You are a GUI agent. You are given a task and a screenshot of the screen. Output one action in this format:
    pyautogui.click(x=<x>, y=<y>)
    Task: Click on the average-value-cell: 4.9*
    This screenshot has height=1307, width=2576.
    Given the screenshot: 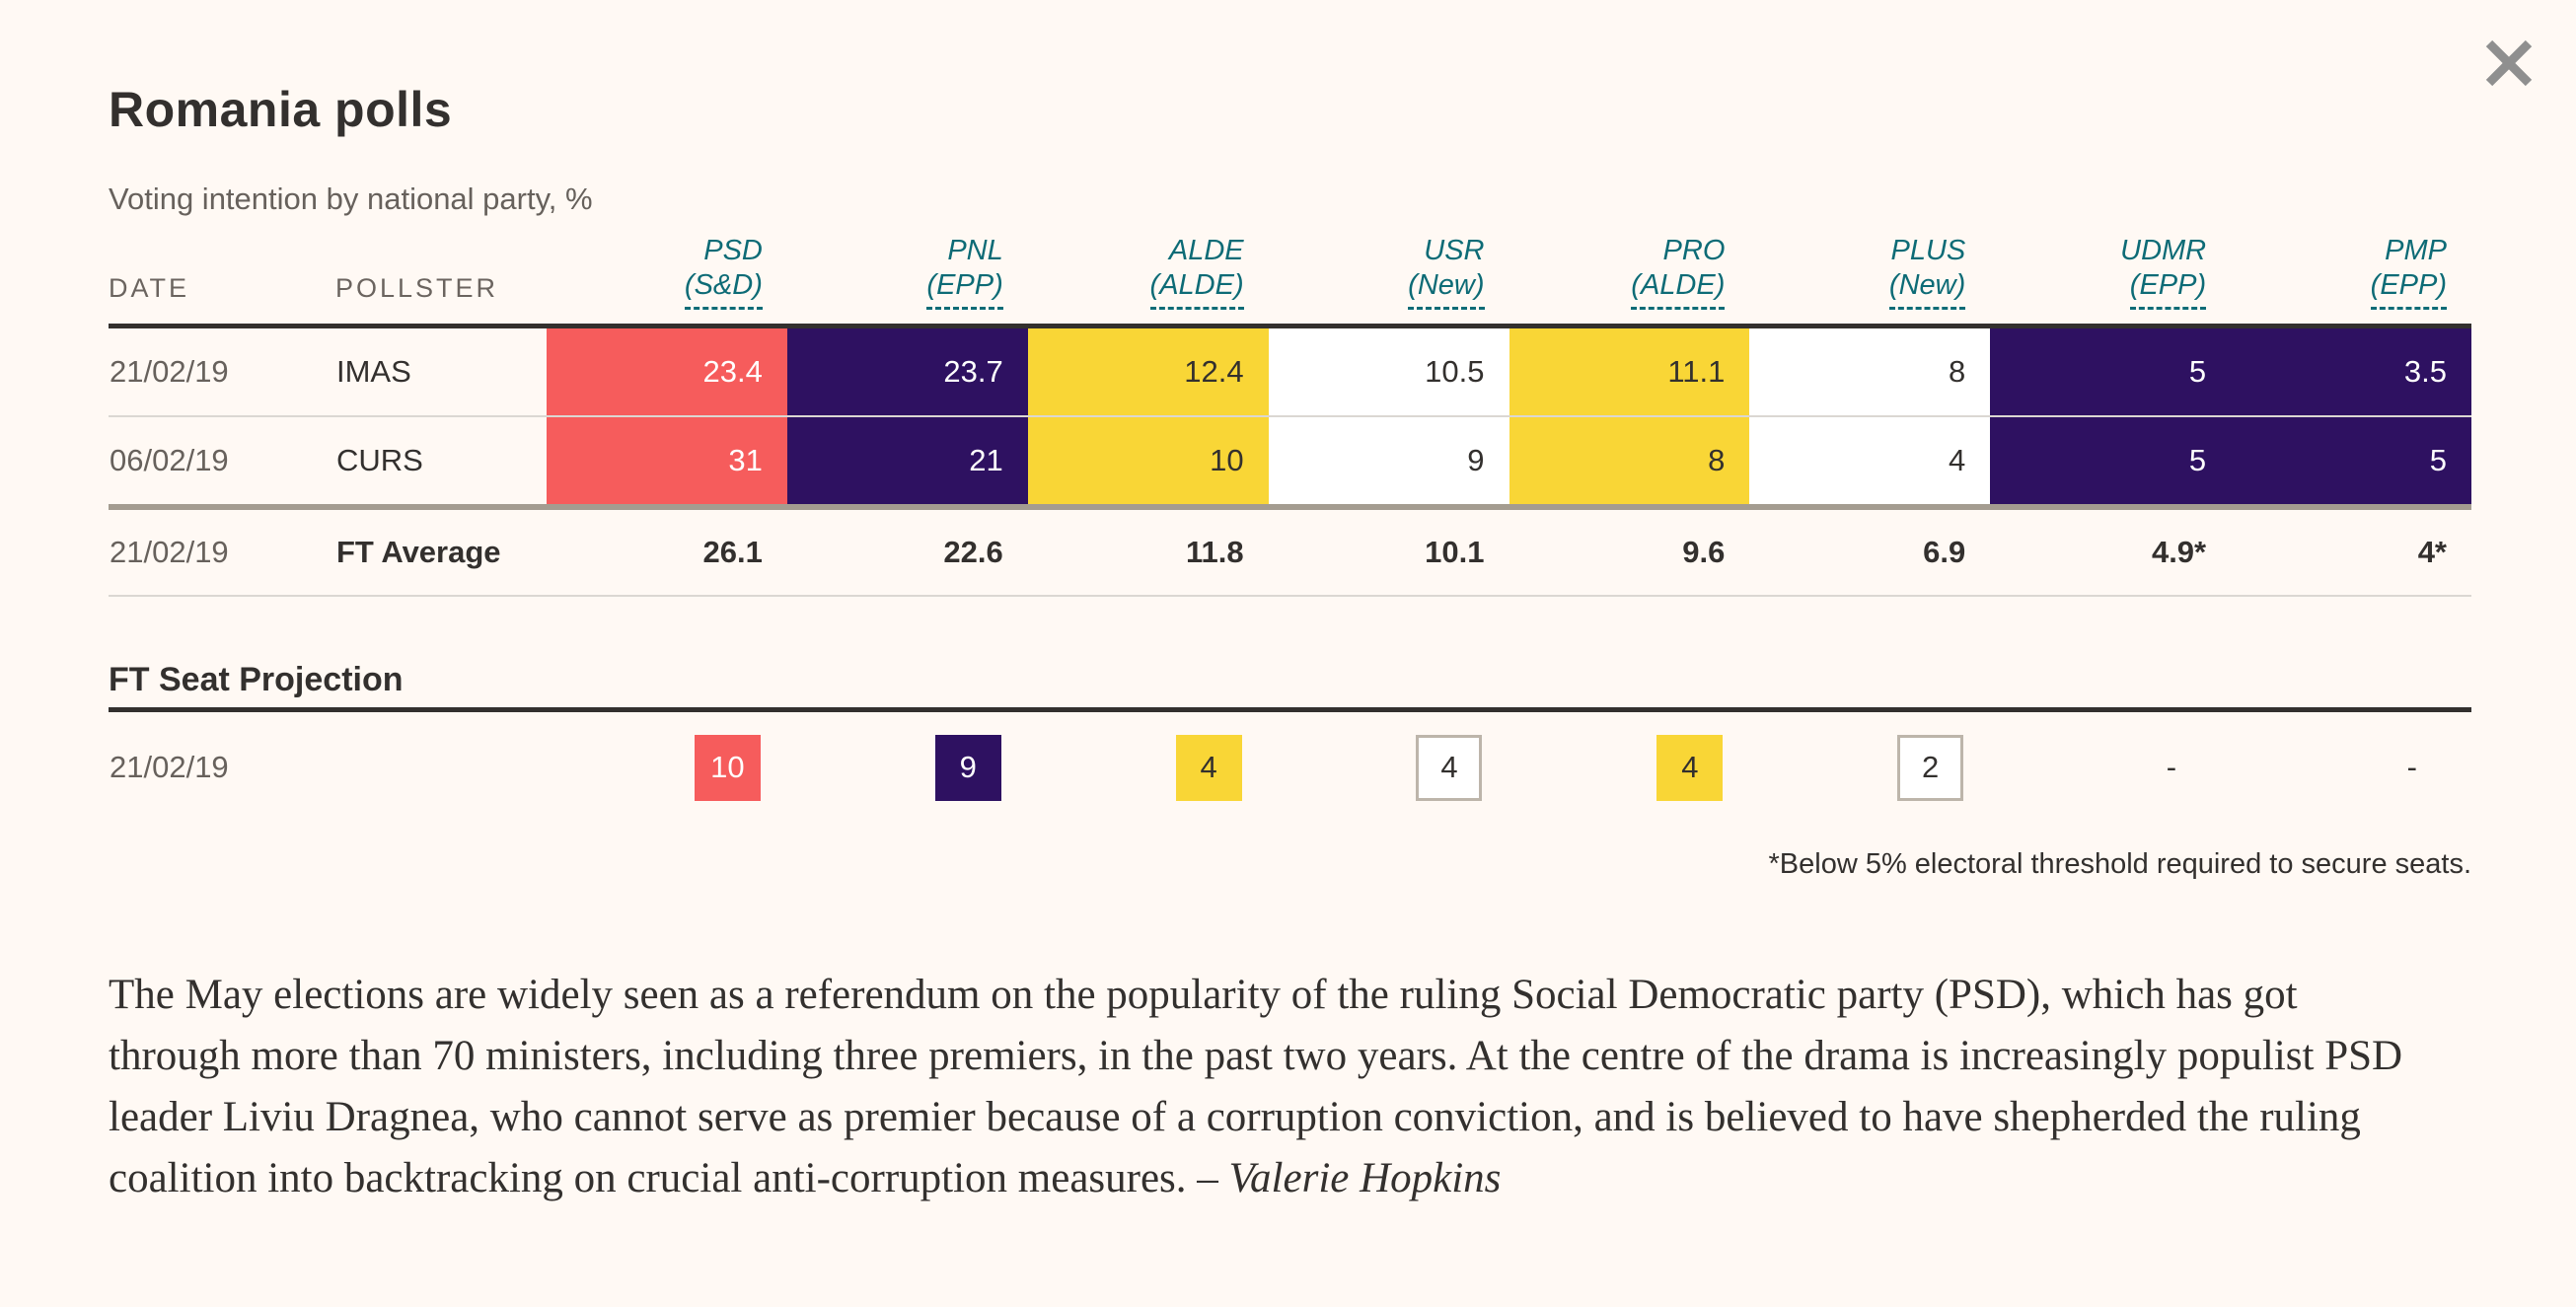 What is the action you would take?
    pyautogui.click(x=2111, y=552)
    